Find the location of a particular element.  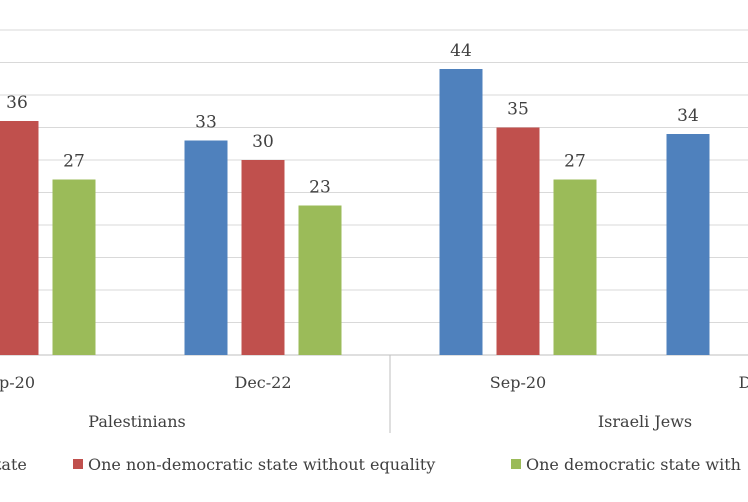

data-label: 35 is located at coordinates (518, 110).